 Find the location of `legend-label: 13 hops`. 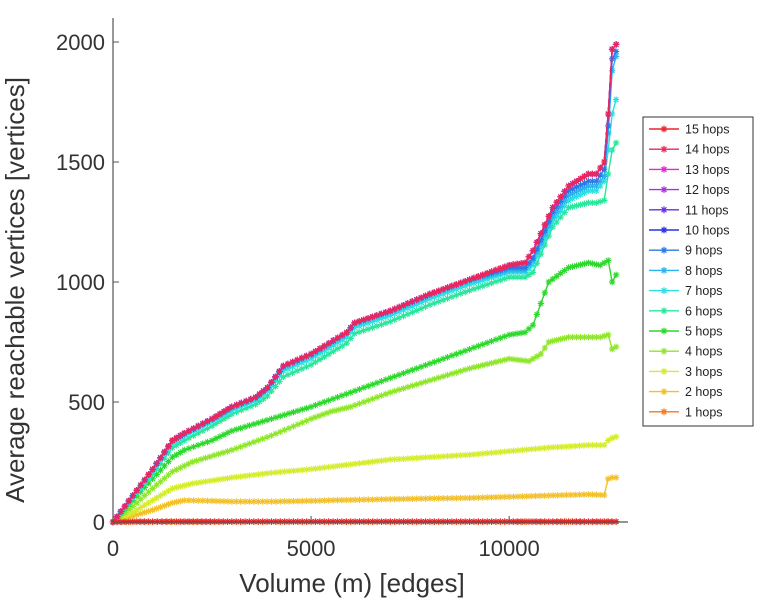

legend-label: 13 hops is located at coordinates (707, 170).